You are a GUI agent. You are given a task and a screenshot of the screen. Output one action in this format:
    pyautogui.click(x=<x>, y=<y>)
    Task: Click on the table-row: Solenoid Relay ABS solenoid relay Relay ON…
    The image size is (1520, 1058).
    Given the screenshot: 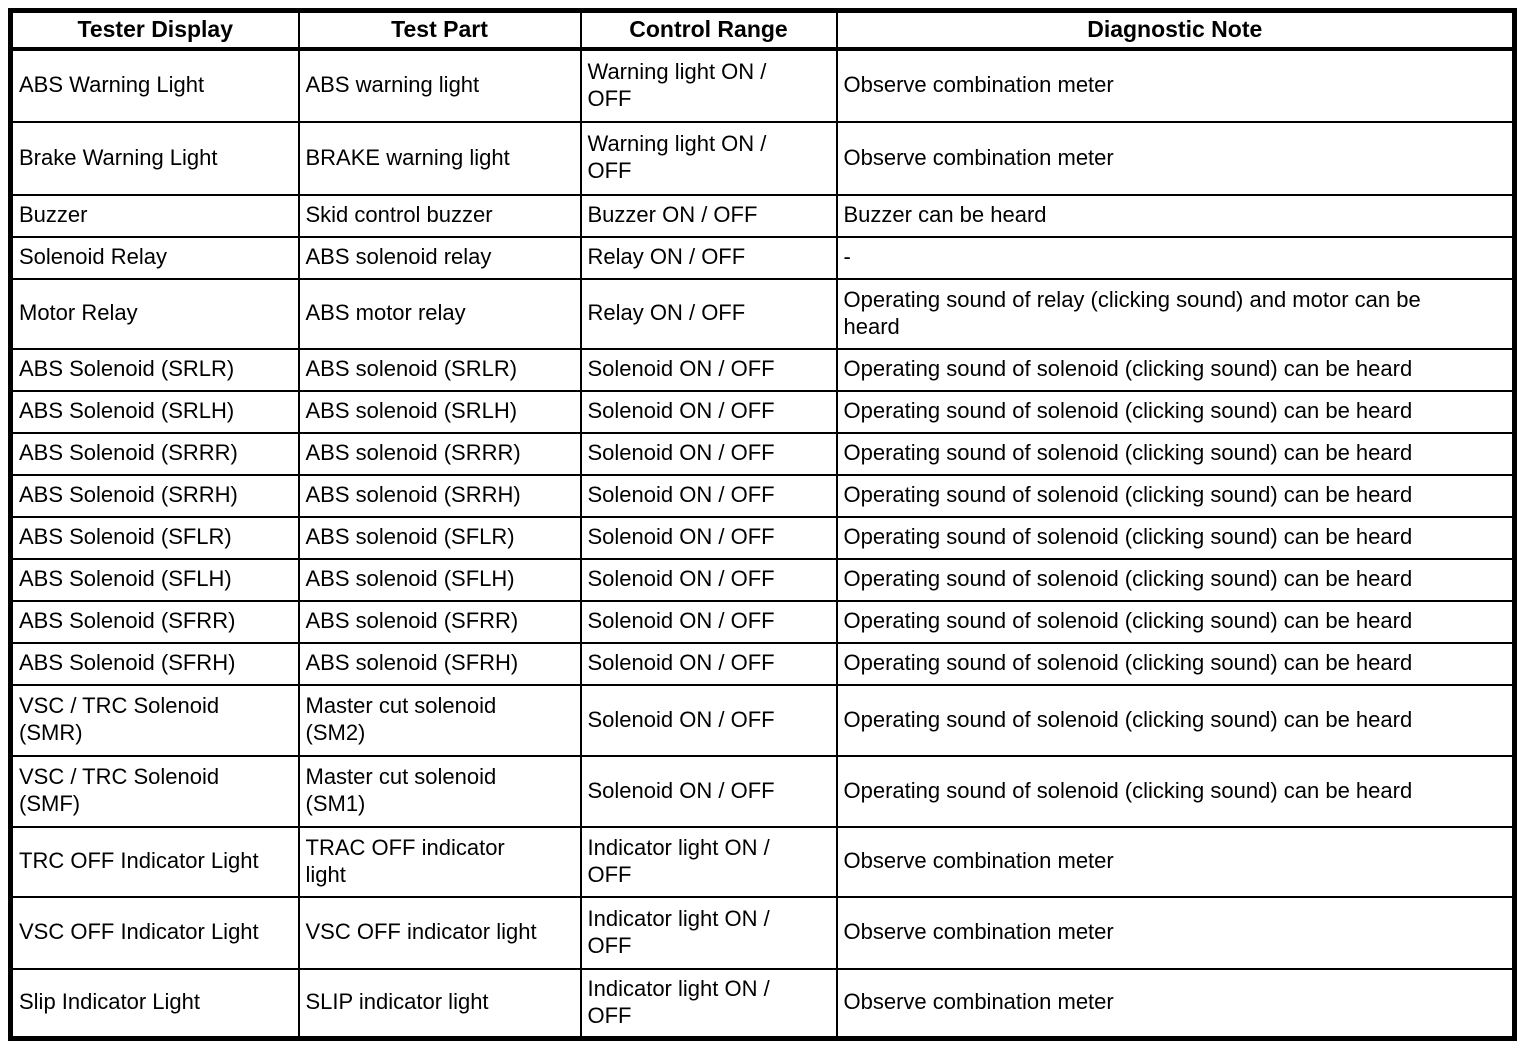 What is the action you would take?
    pyautogui.click(x=762, y=257)
    